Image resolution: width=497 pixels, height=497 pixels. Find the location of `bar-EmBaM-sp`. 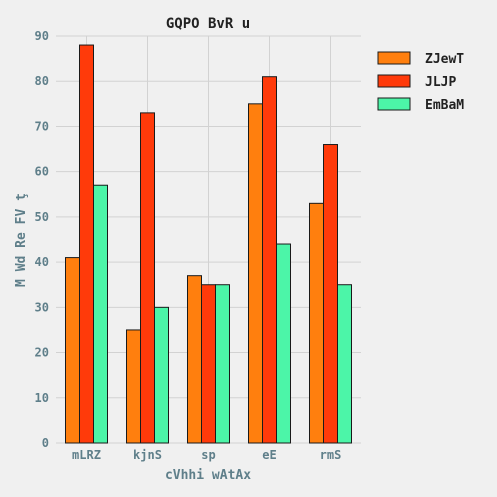

bar-EmBaM-sp is located at coordinates (222, 364).